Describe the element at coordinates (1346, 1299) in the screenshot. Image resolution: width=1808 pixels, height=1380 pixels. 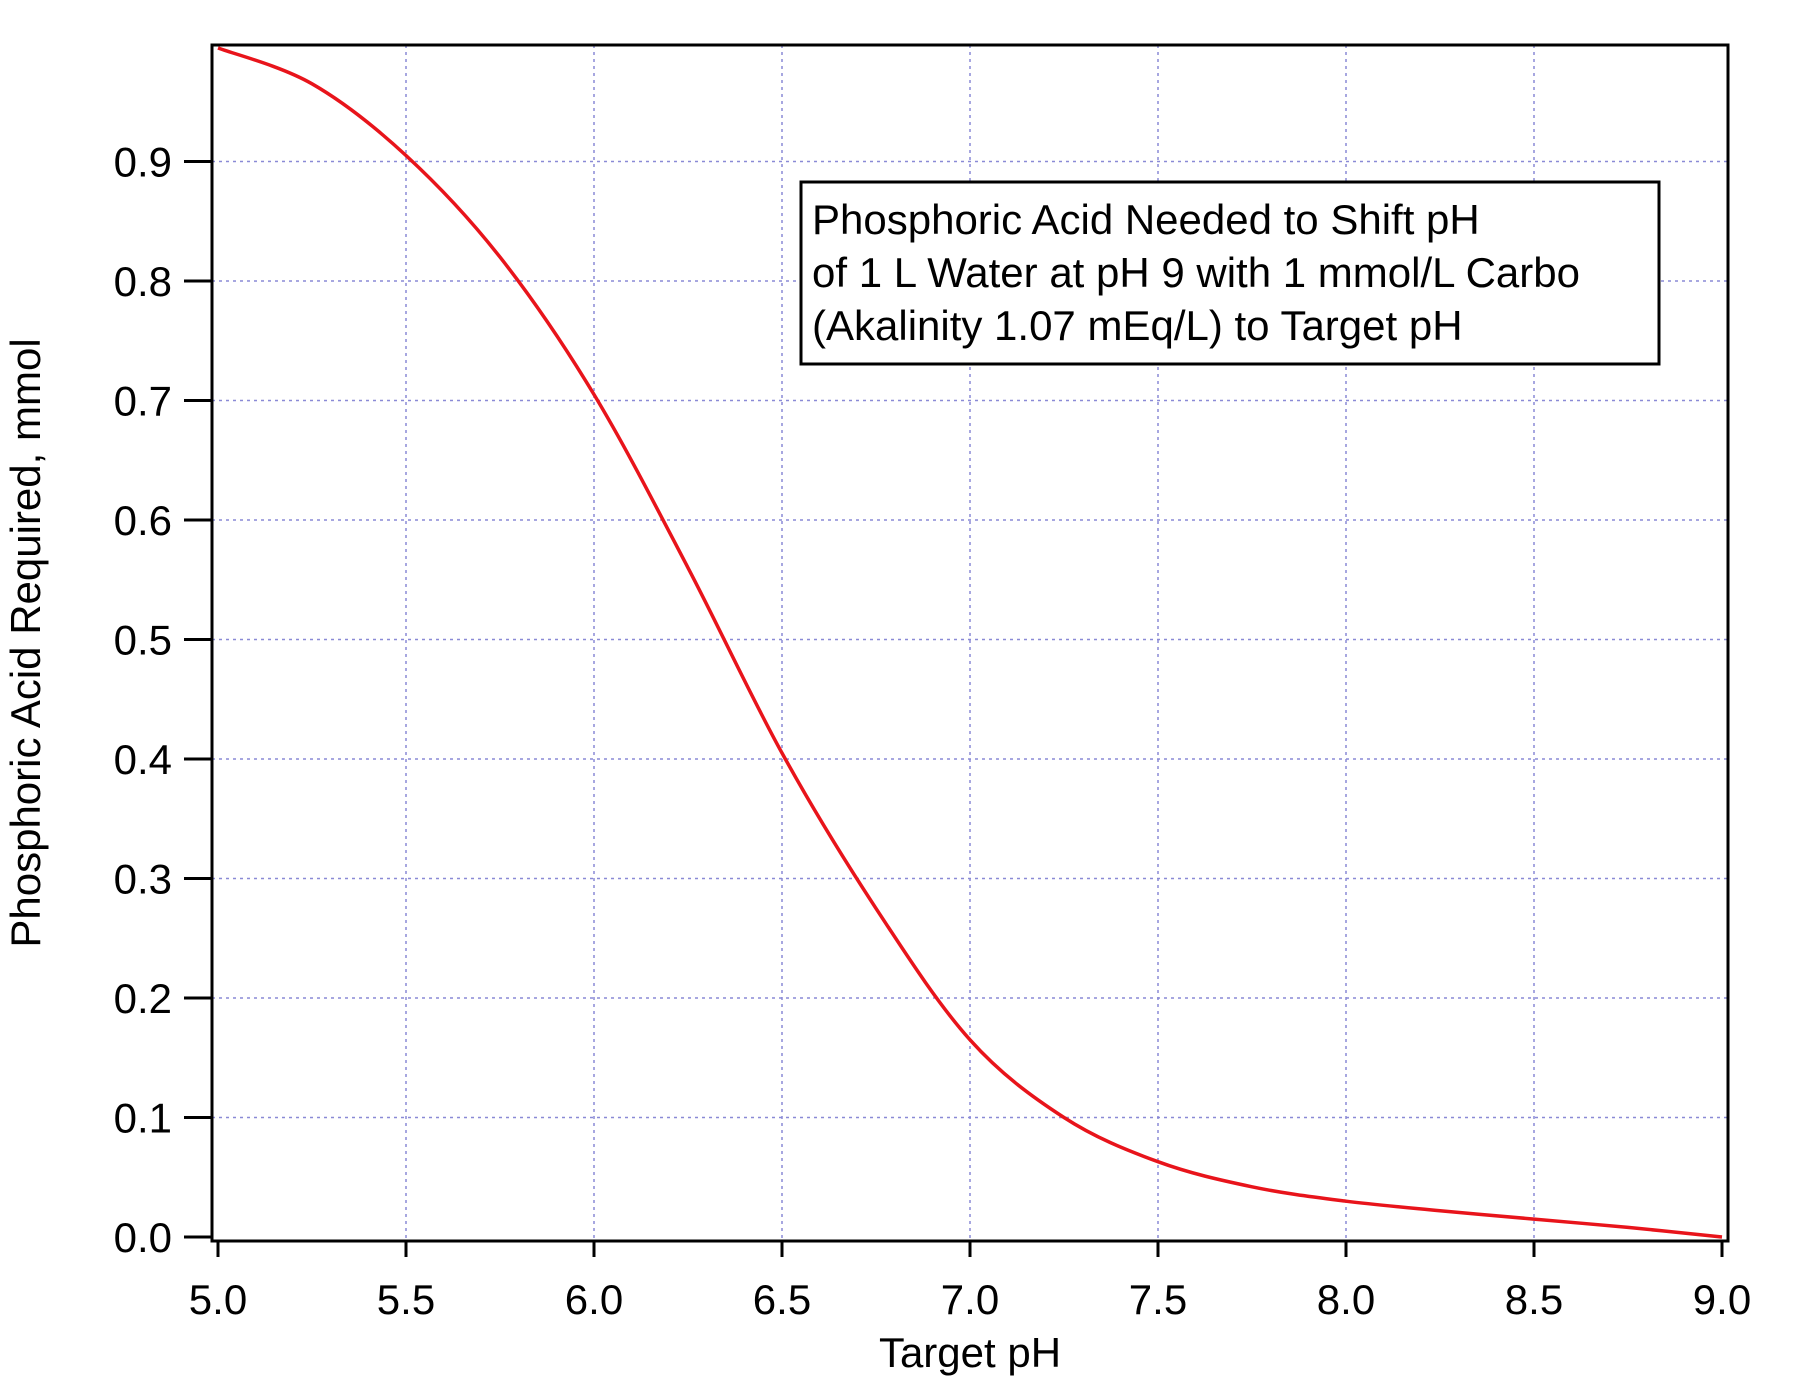
I see `x-tick-label: 8.0` at that location.